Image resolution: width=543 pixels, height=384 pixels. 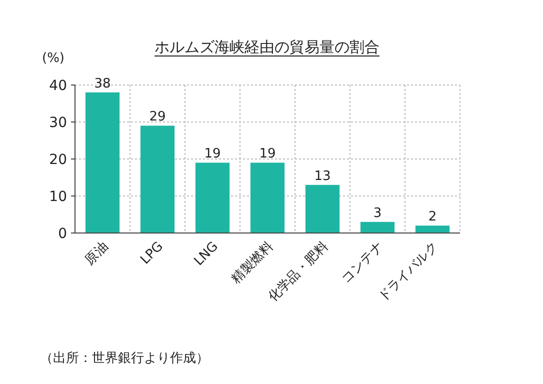 I want to click on data-label: 13, so click(x=322, y=176).